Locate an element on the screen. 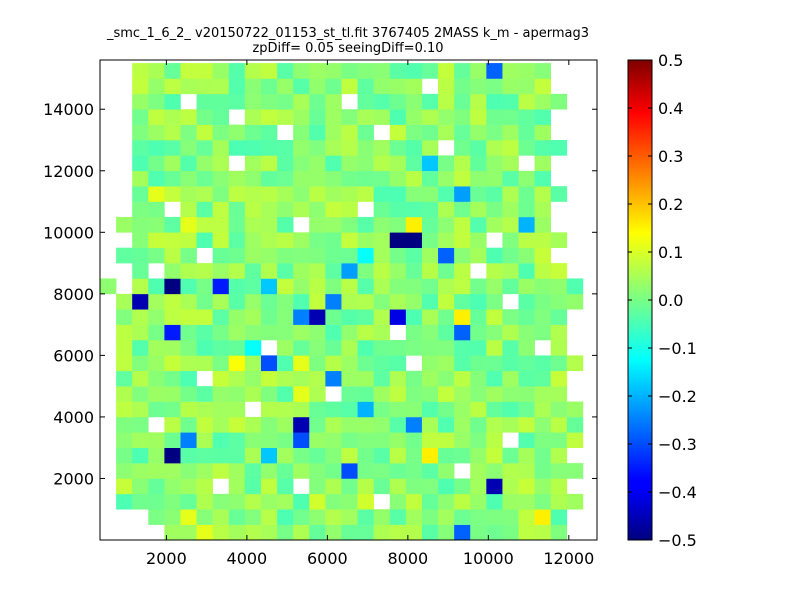 This screenshot has width=800, height=600. x-tick-label: 8000 is located at coordinates (407, 558).